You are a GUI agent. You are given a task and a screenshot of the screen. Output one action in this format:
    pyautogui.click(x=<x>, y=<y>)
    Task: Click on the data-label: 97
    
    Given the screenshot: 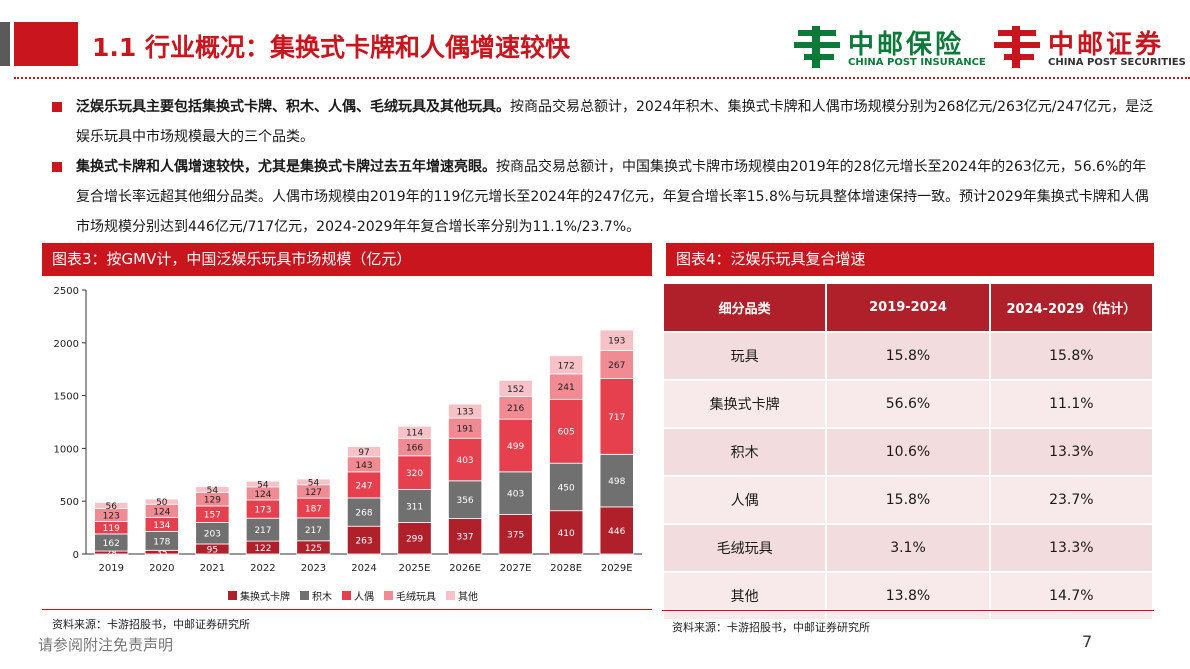 What is the action you would take?
    pyautogui.click(x=363, y=453)
    